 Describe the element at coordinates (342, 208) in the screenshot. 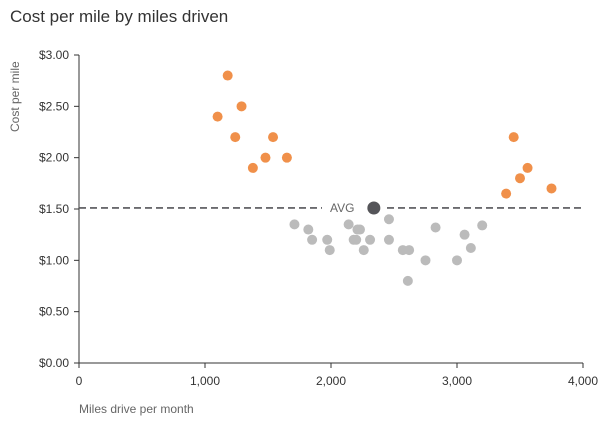

I see `average-label: AVG` at that location.